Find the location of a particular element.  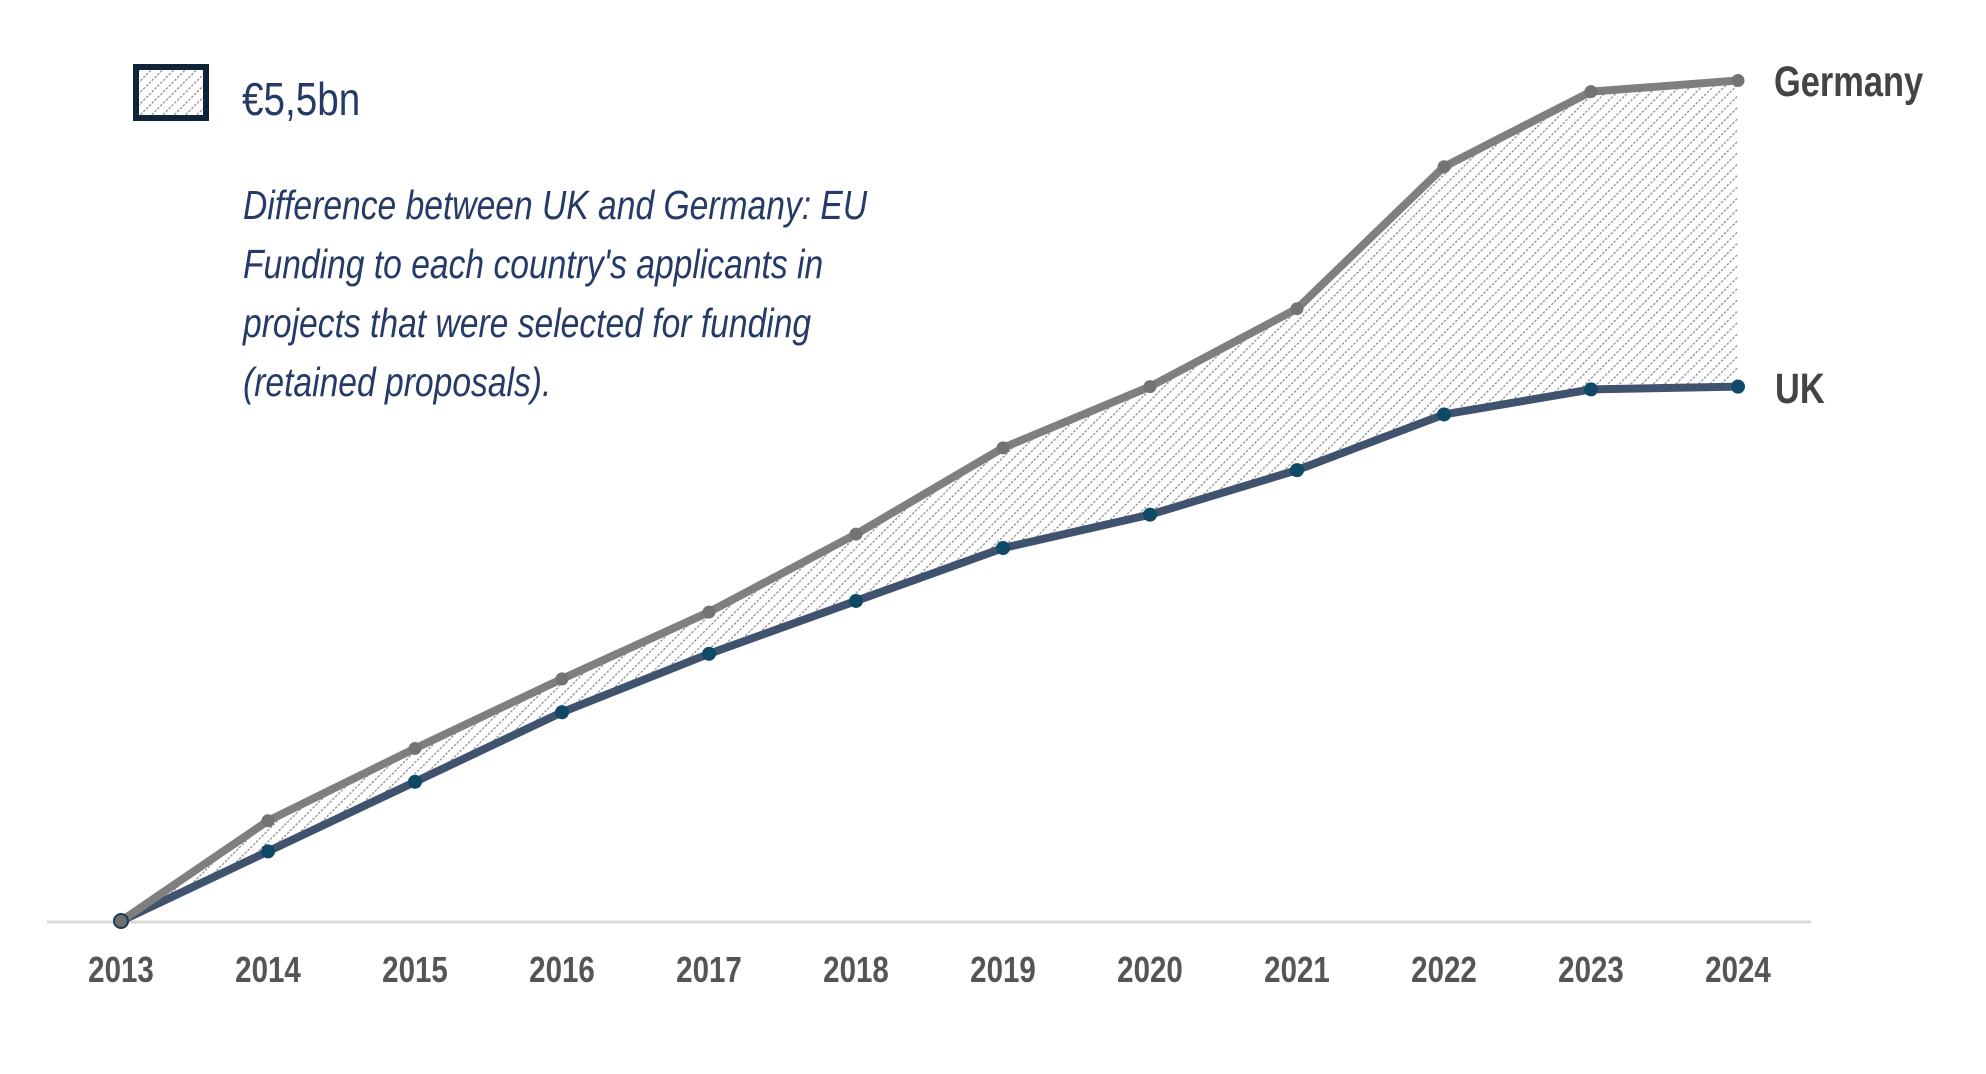

x-tick-label: 2019 is located at coordinates (1003, 969).